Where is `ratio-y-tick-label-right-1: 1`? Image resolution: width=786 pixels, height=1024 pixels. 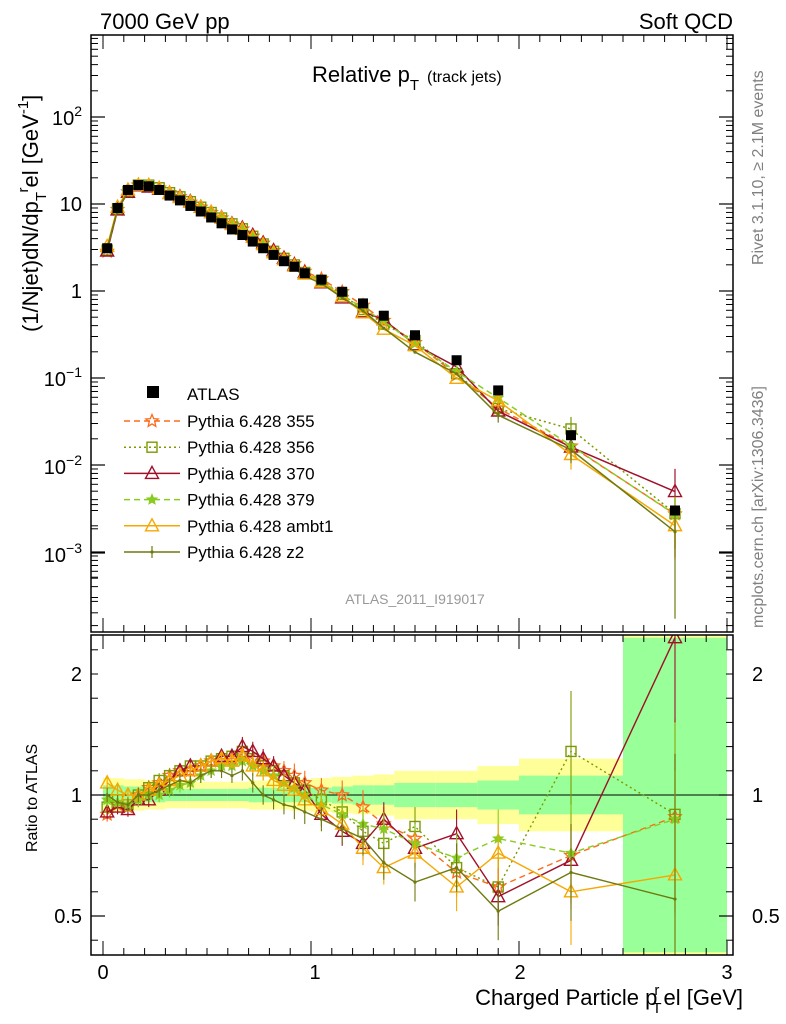
ratio-y-tick-label-right-1: 1 is located at coordinates (757, 796).